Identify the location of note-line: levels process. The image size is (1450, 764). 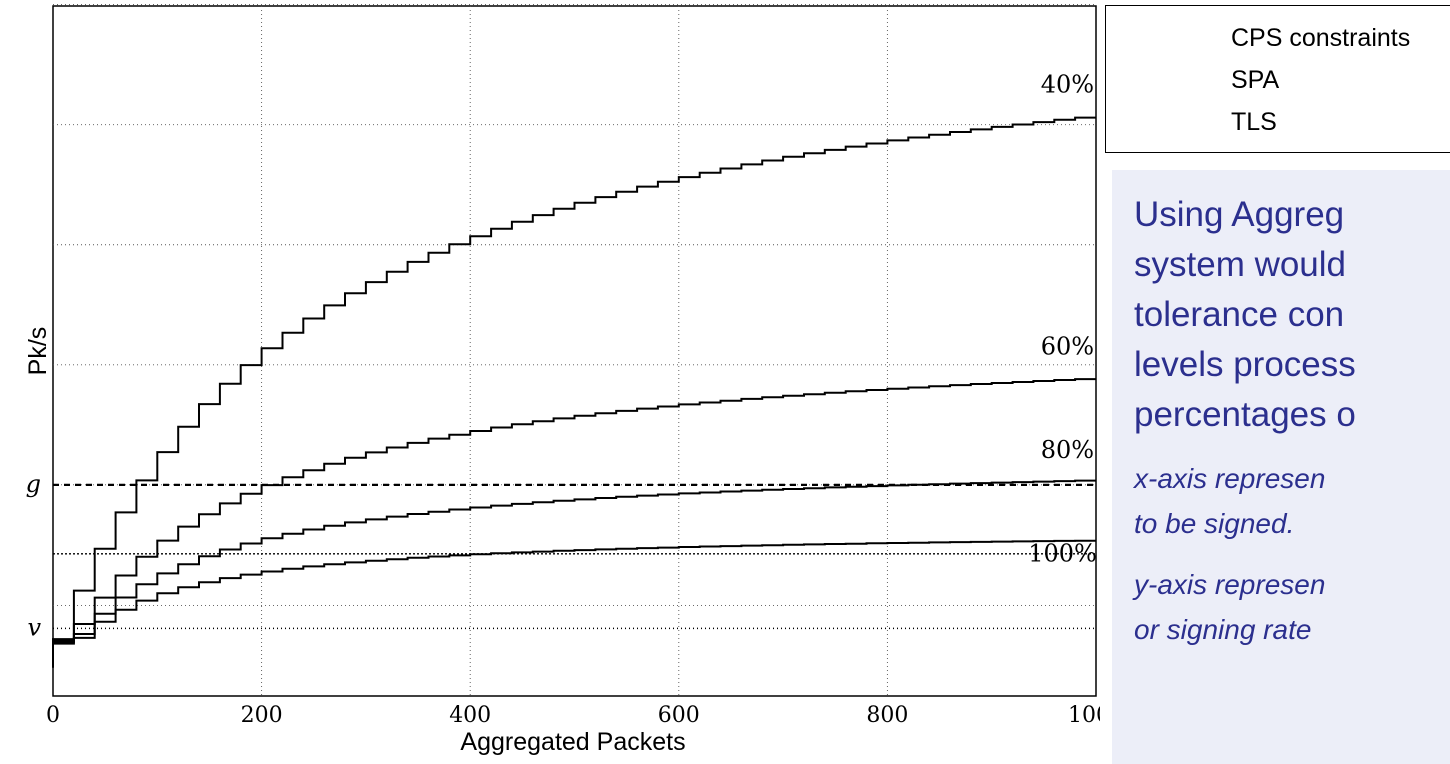
(1245, 364).